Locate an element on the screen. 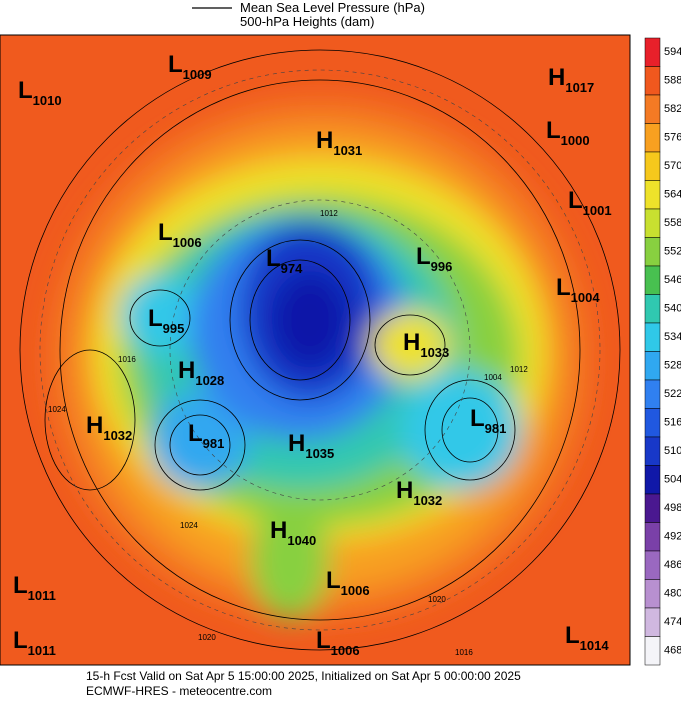  legend-heights: 500-hPa Heights (dam) is located at coordinates (307, 21).